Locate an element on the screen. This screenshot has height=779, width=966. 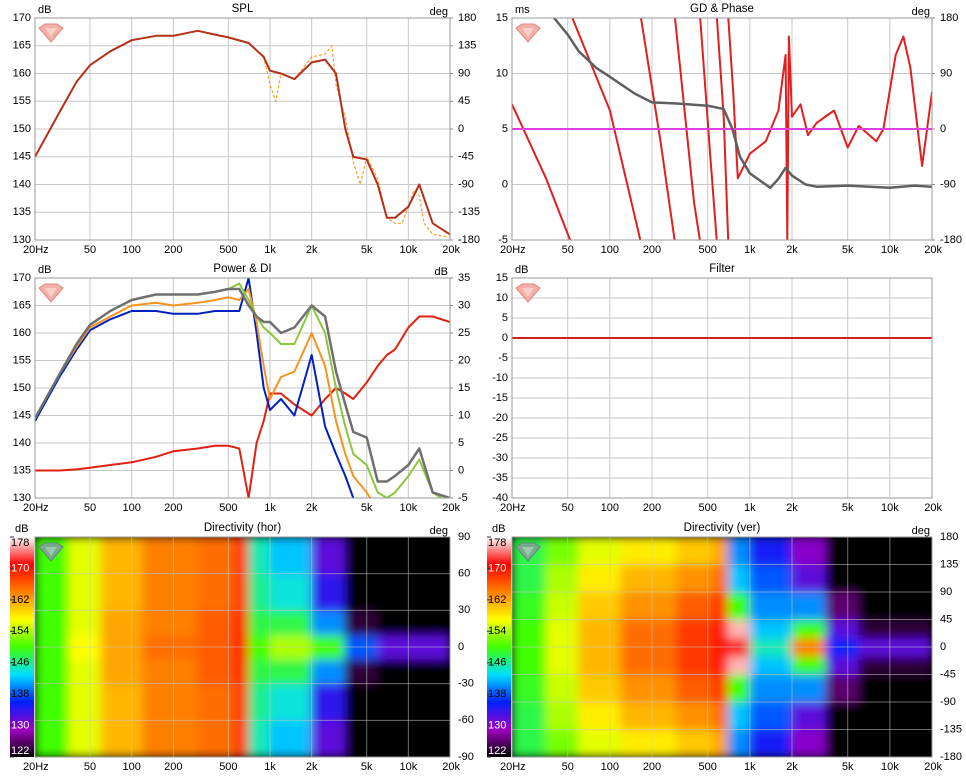
y-tick-label: -90 is located at coordinates (948, 702).